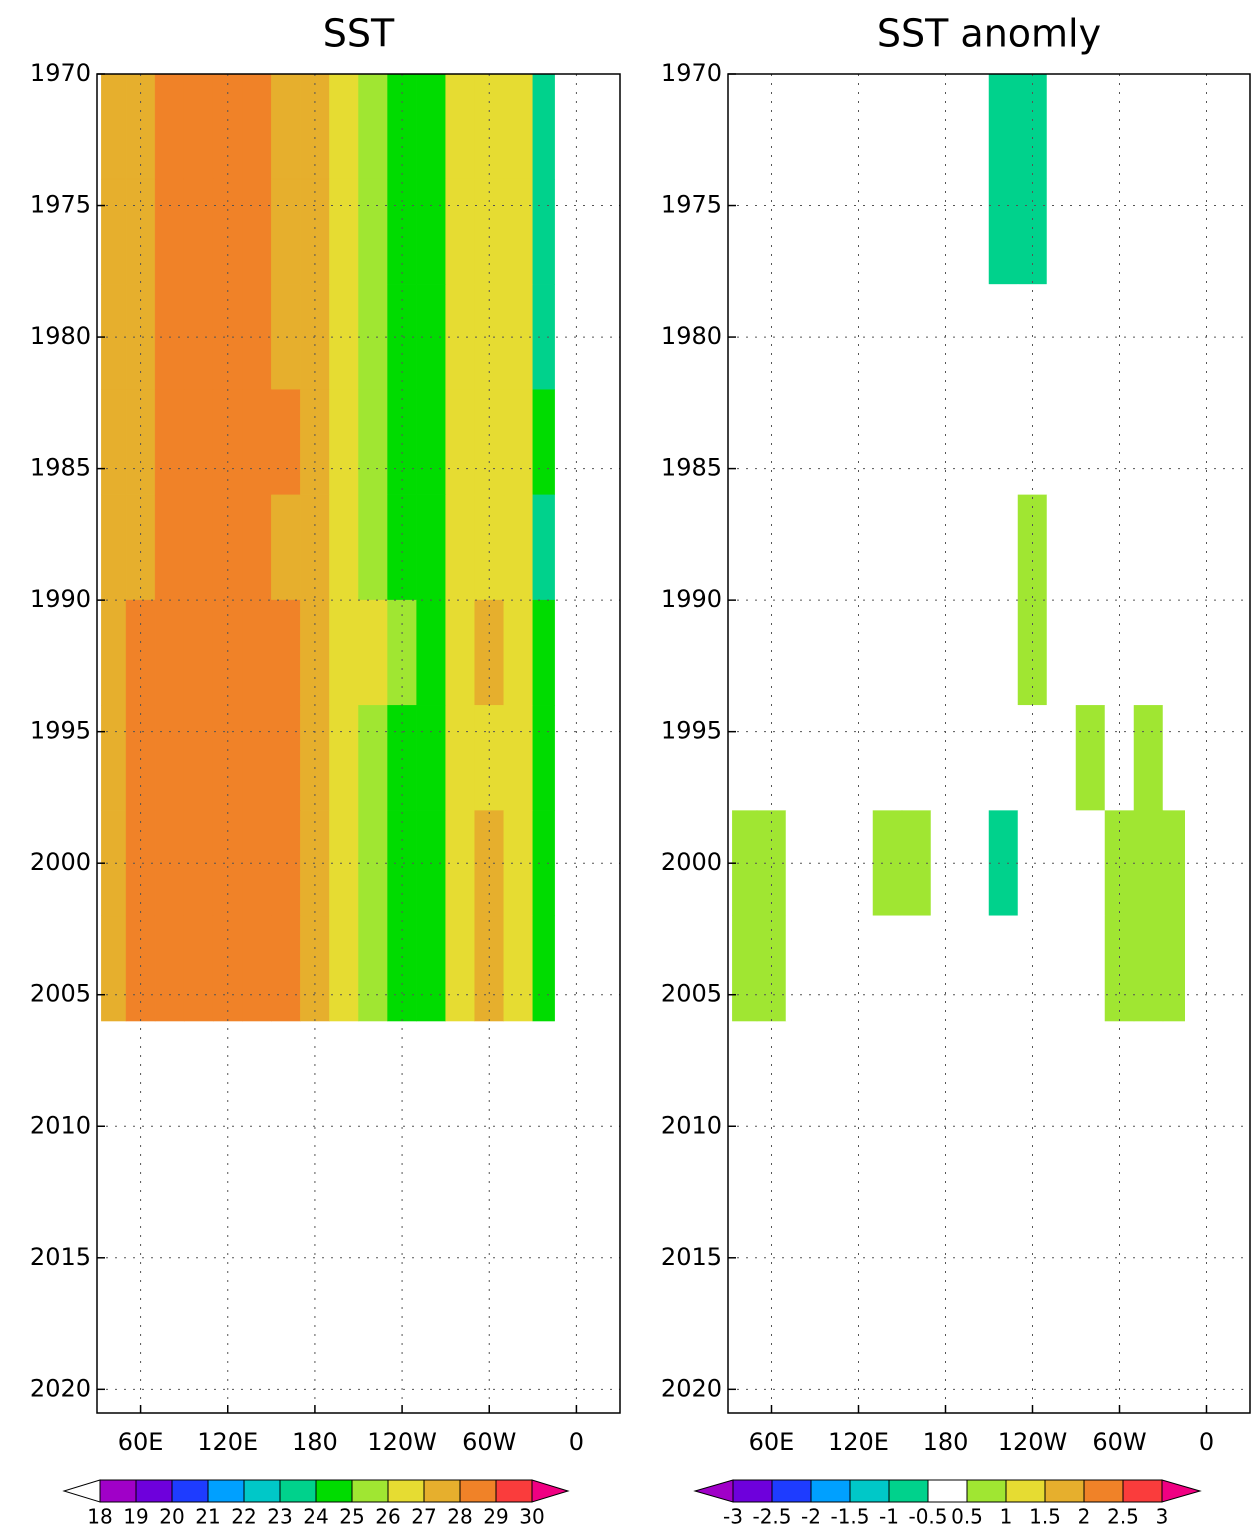  I want to click on x-tick-label: 180, so click(315, 1442).